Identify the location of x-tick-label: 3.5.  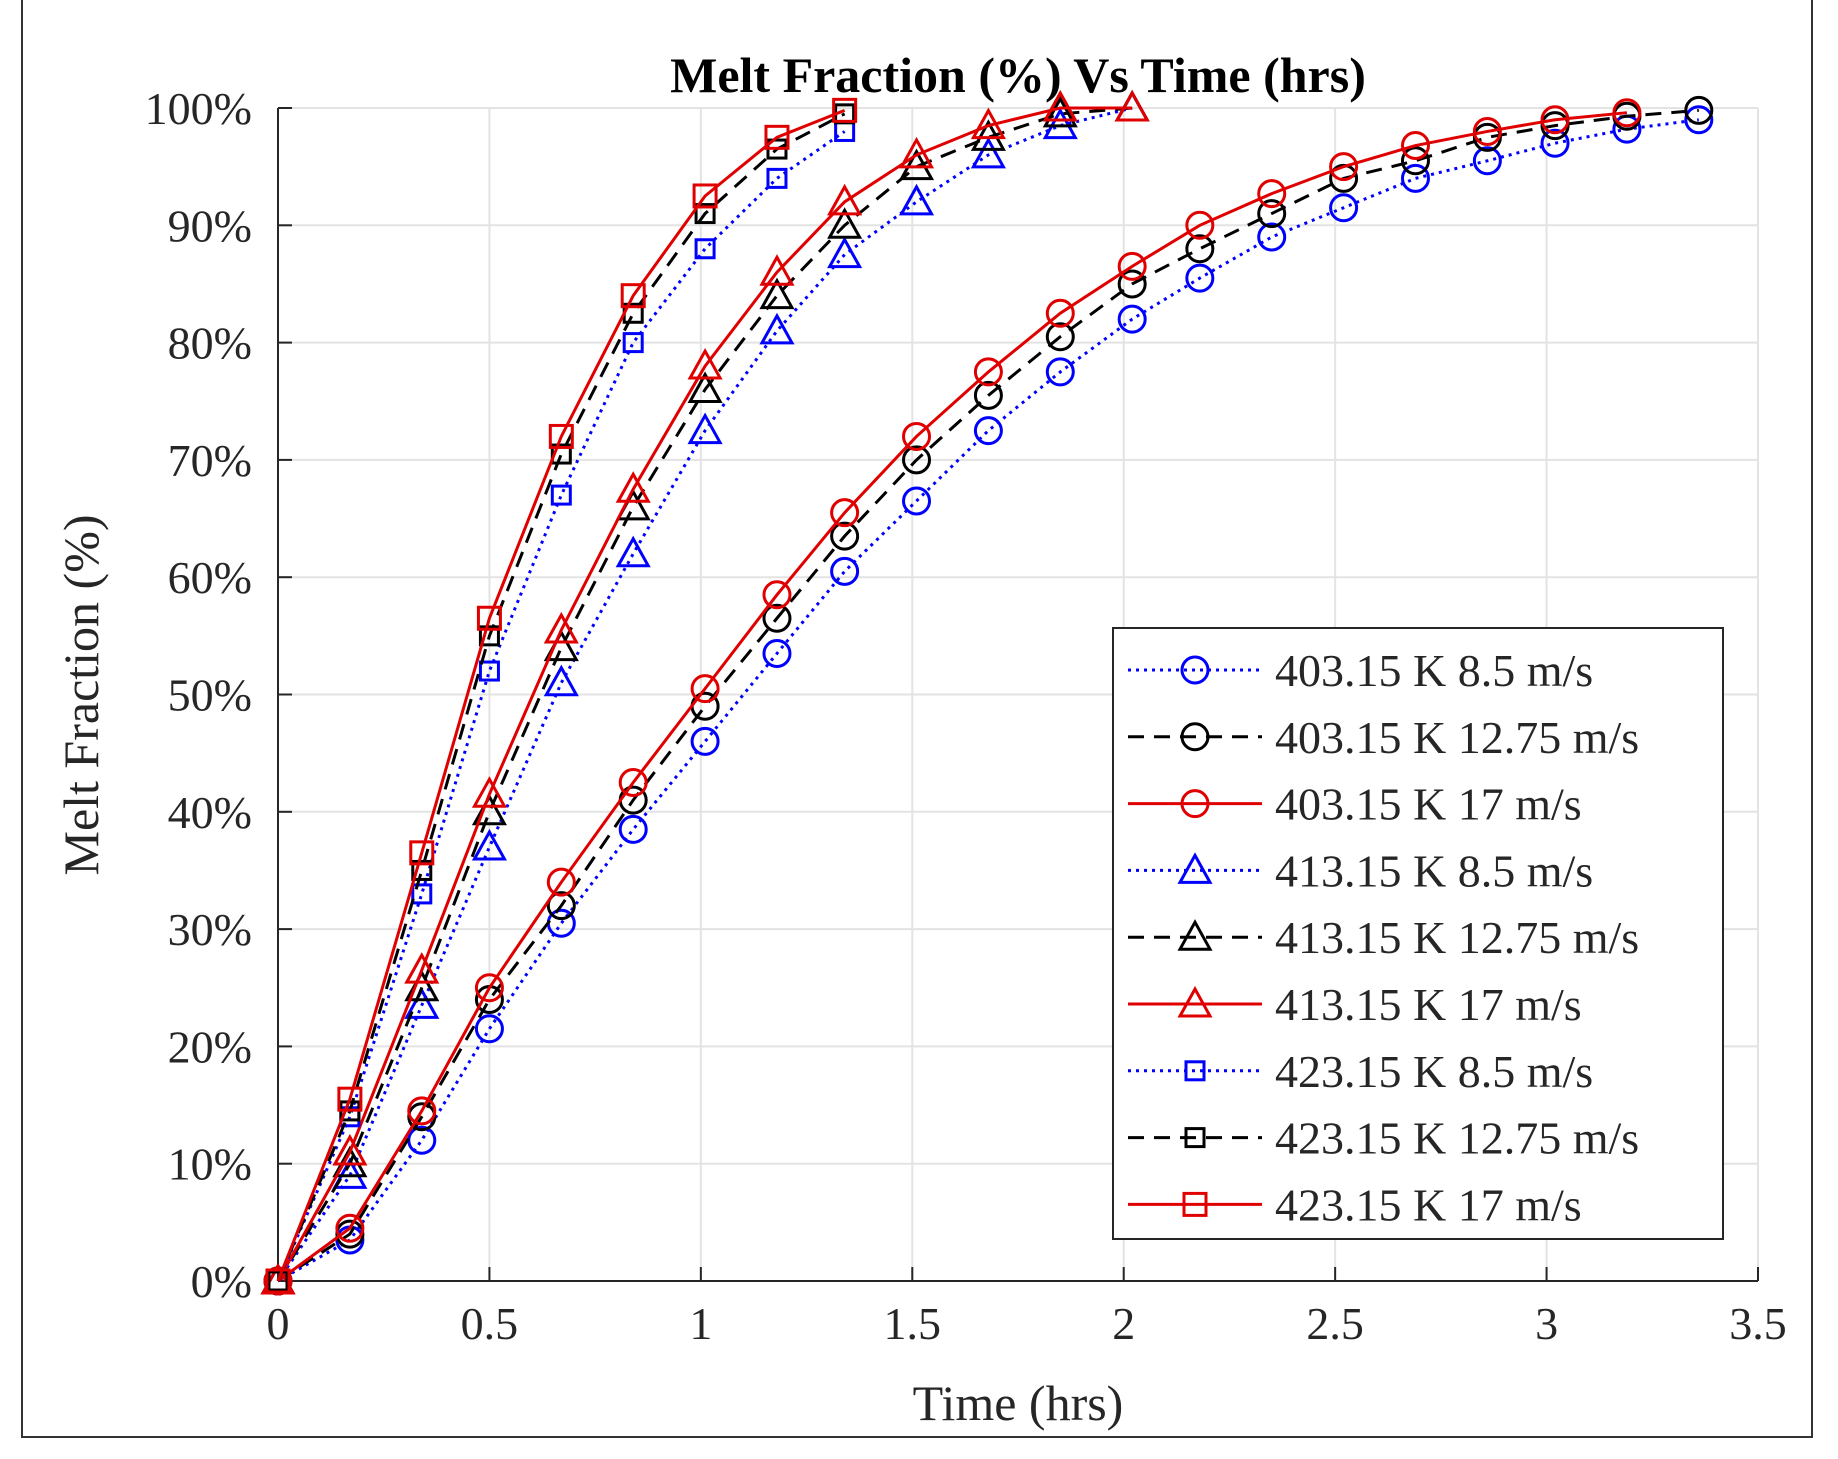
(1758, 1323).